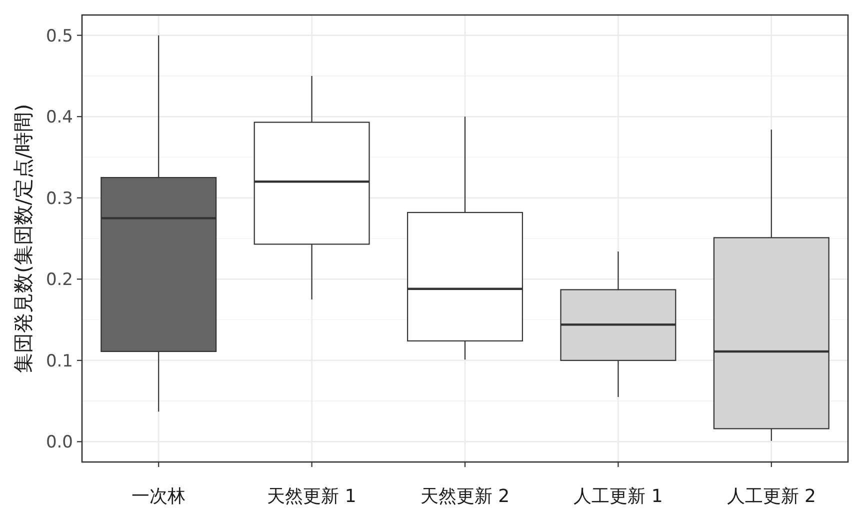 The width and height of the screenshot is (867, 520). I want to click on y-axis-title: 集団発見数(集団数/定点/時間), so click(23, 239).